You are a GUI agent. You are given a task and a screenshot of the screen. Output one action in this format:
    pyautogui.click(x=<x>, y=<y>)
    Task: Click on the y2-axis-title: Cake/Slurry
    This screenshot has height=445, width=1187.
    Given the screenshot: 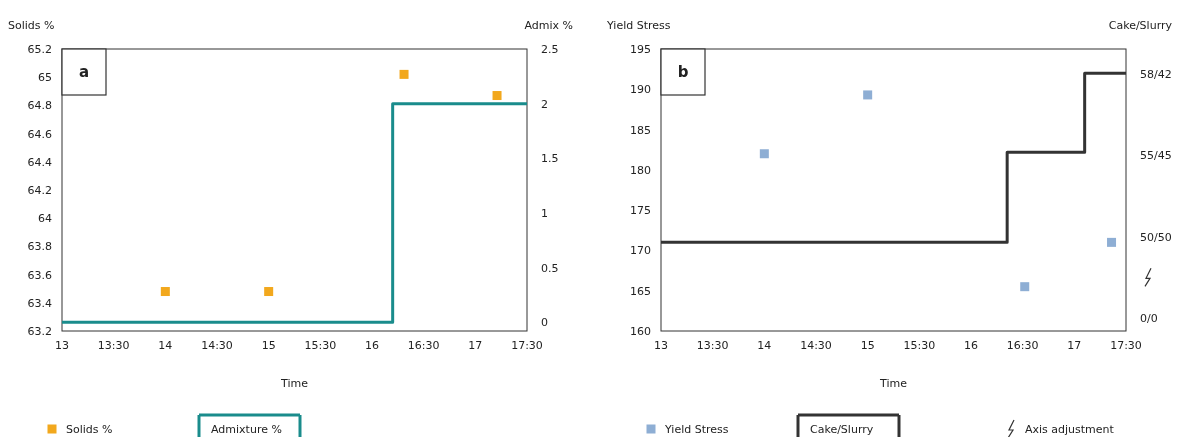 What is the action you would take?
    pyautogui.click(x=1140, y=25)
    